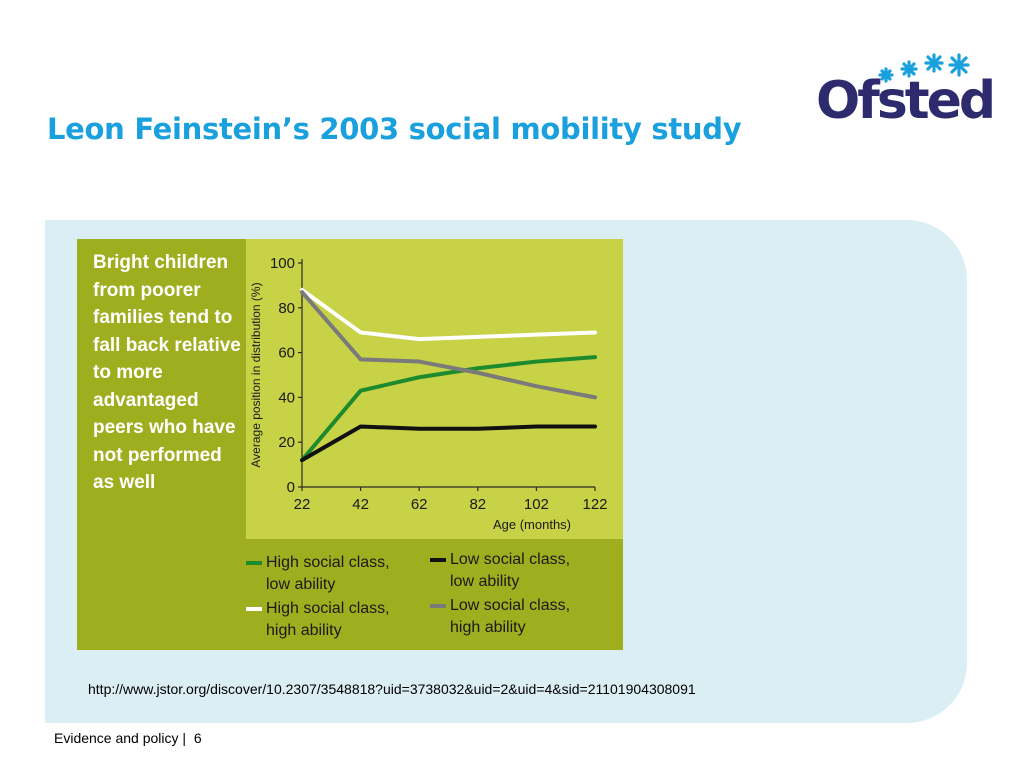  Describe the element at coordinates (256, 374) in the screenshot. I see `y-axis-label: Average position in distribution (%)` at that location.